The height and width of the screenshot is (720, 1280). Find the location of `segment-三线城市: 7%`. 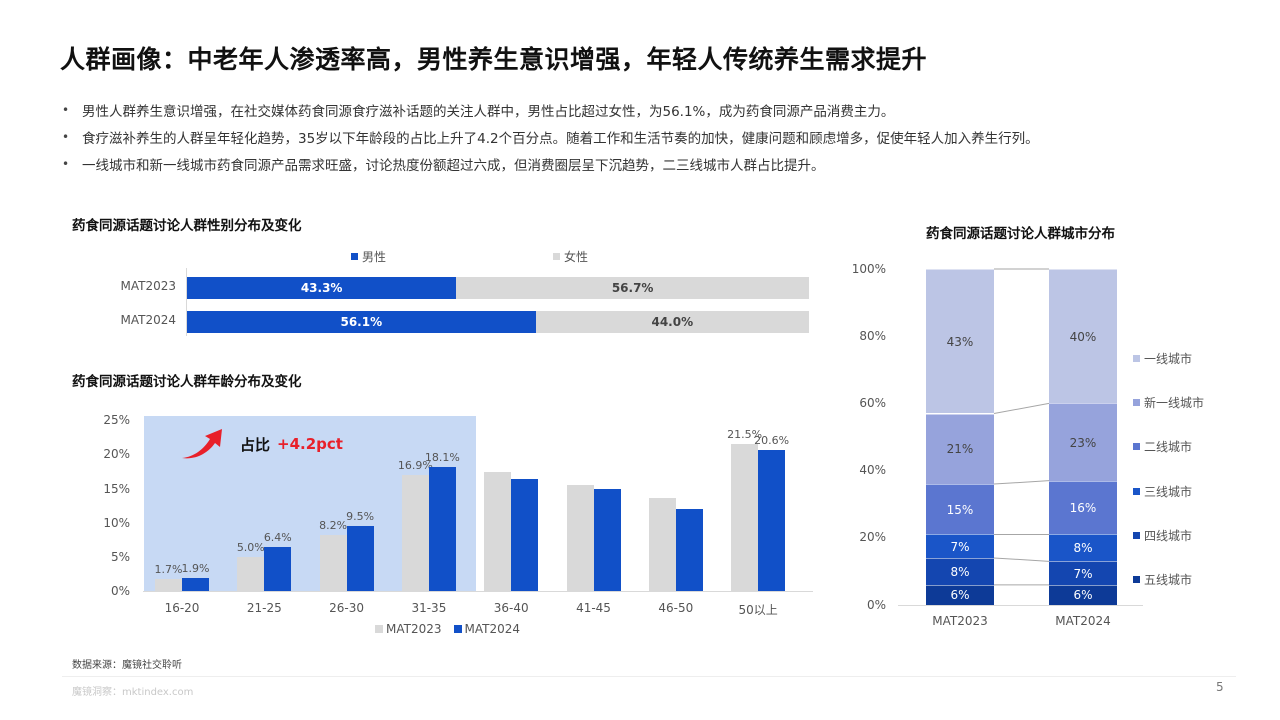

segment-三线城市: 7% is located at coordinates (960, 546).